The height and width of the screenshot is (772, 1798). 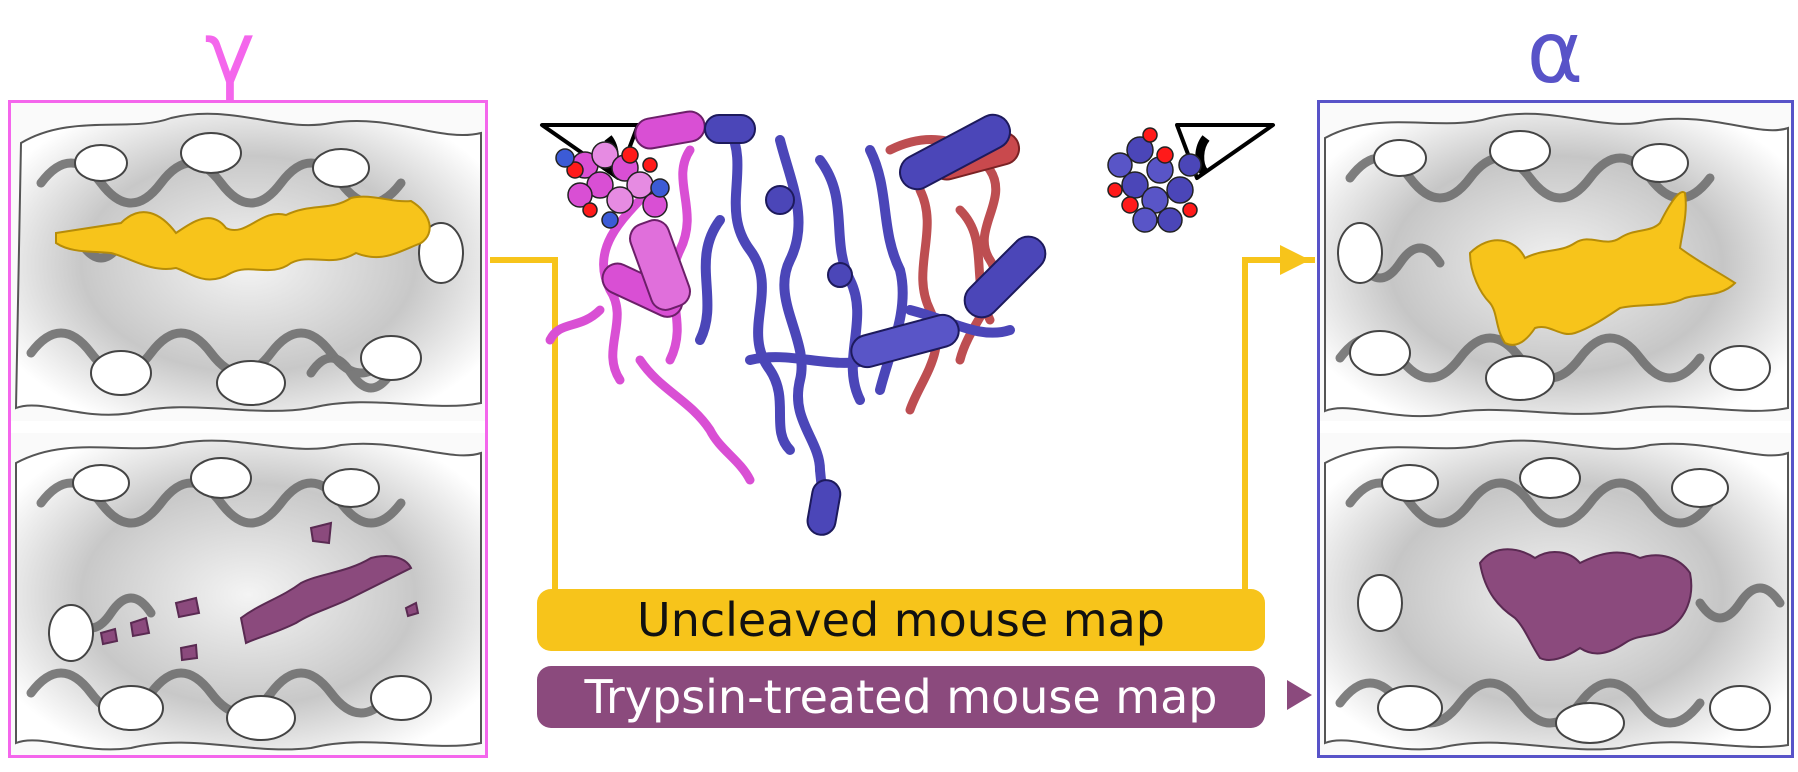 What do you see at coordinates (612, 185) in the screenshot?
I see `ligand-cluster-left` at bounding box center [612, 185].